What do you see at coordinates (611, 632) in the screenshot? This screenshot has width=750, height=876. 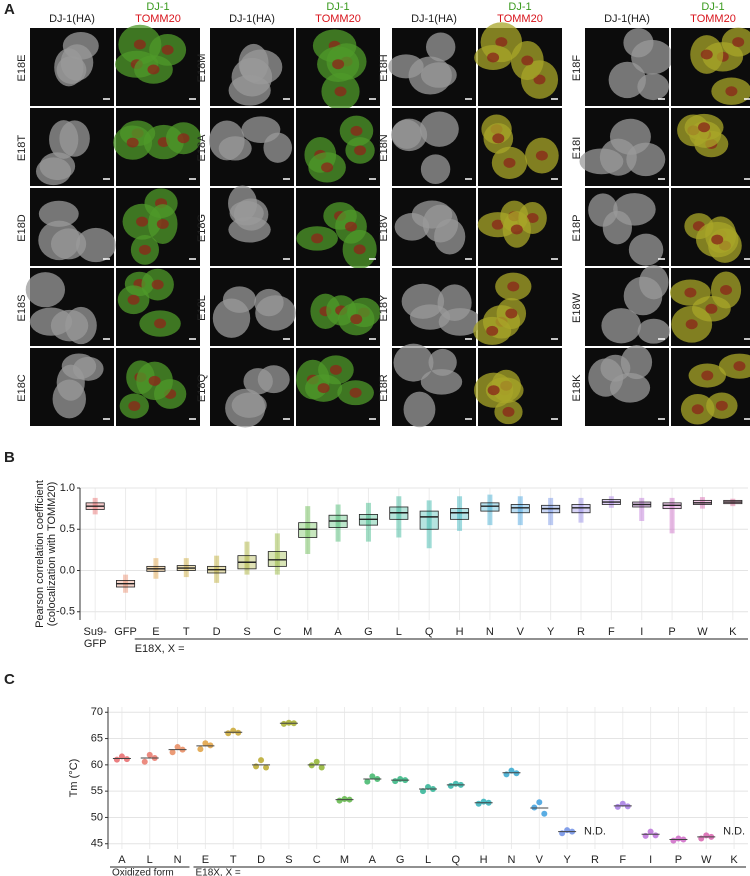 I see `x-tick-label: F` at bounding box center [611, 632].